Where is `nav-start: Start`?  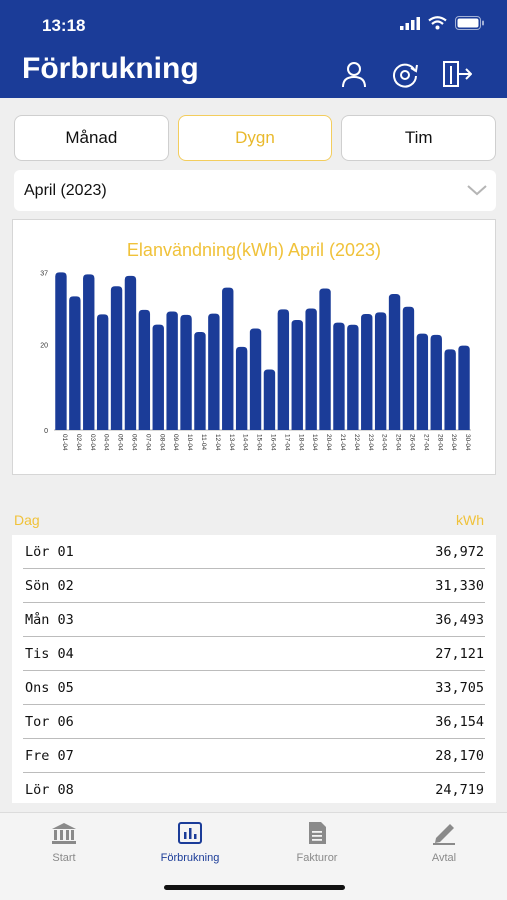 nav-start: Start is located at coordinates (64, 842).